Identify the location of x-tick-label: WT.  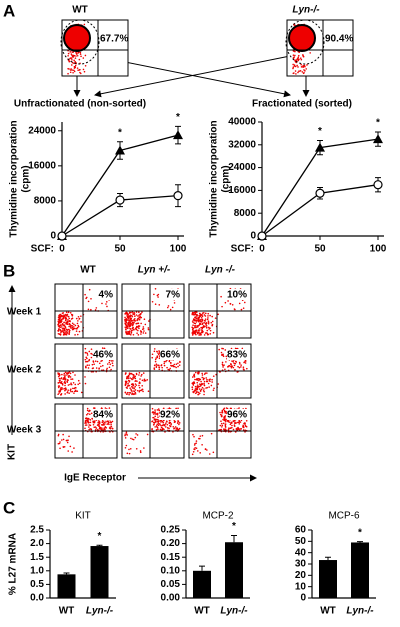
(202, 611).